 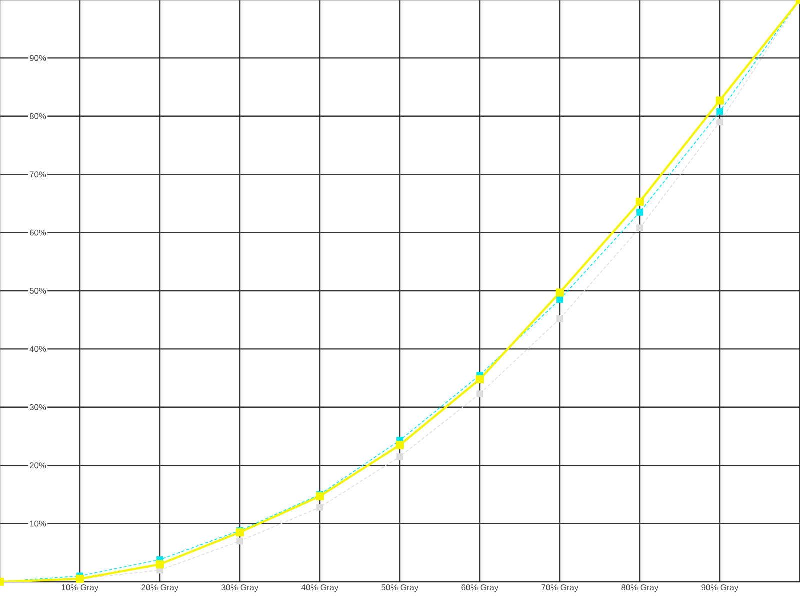 What do you see at coordinates (38, 291) in the screenshot?
I see `y-tick-label: 50%` at bounding box center [38, 291].